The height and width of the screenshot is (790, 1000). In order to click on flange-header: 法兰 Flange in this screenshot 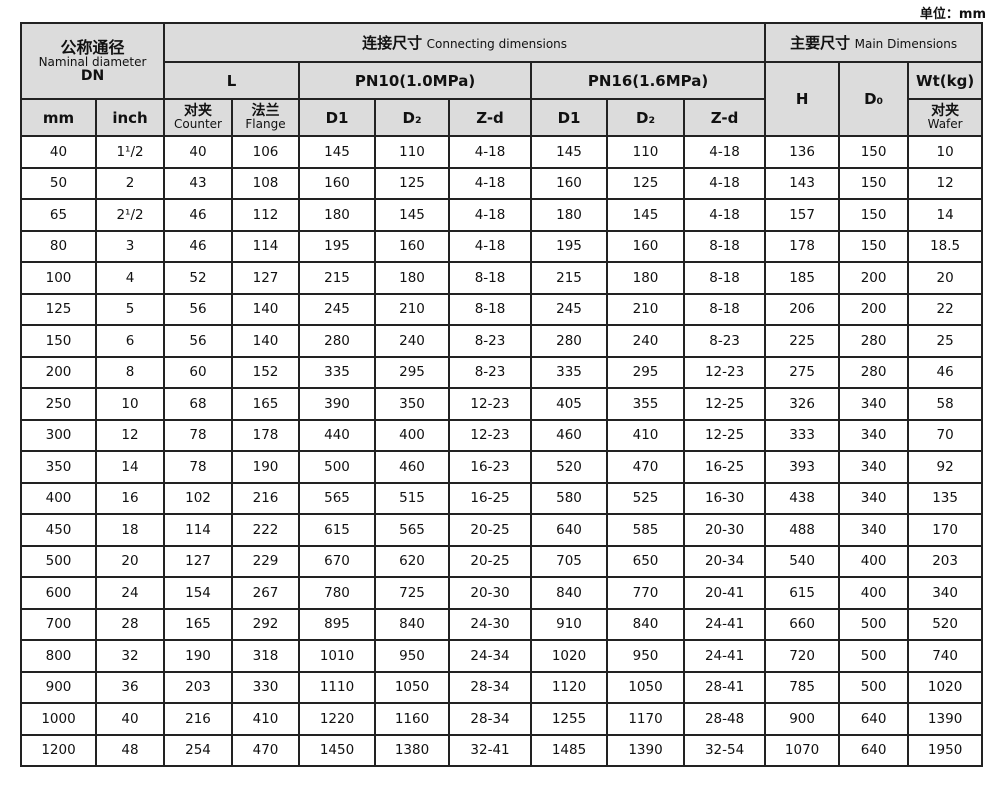, I will do `click(266, 117)`.